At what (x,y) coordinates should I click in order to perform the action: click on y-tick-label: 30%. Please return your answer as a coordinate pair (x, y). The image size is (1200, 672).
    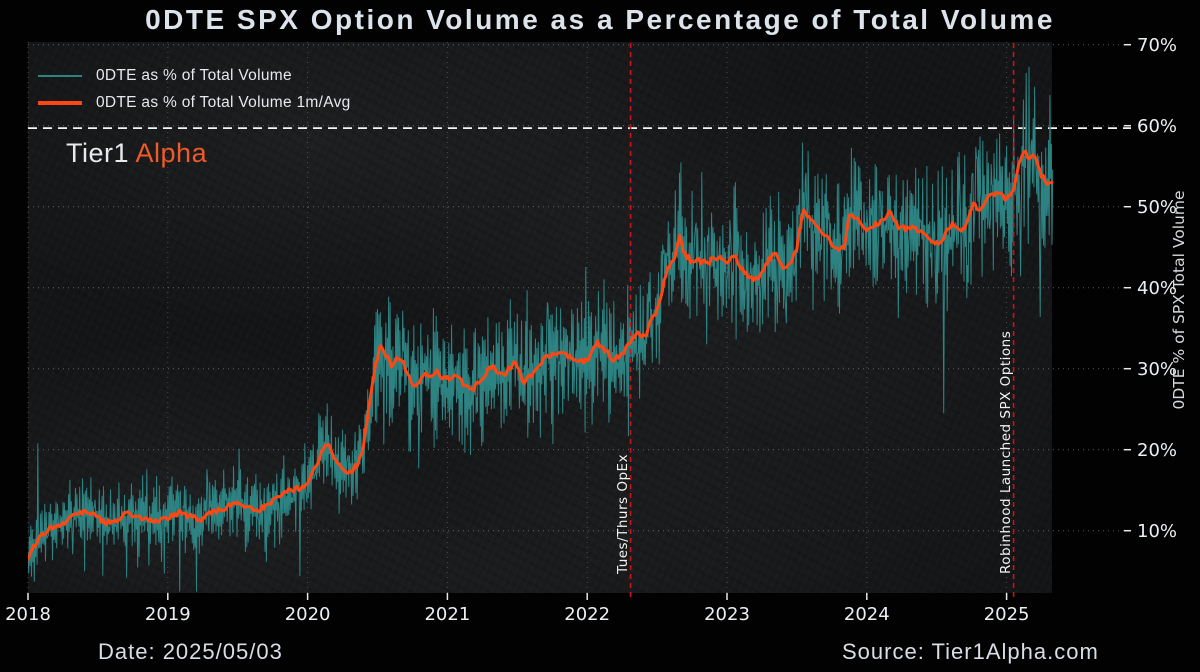
    Looking at the image, I should click on (1157, 369).